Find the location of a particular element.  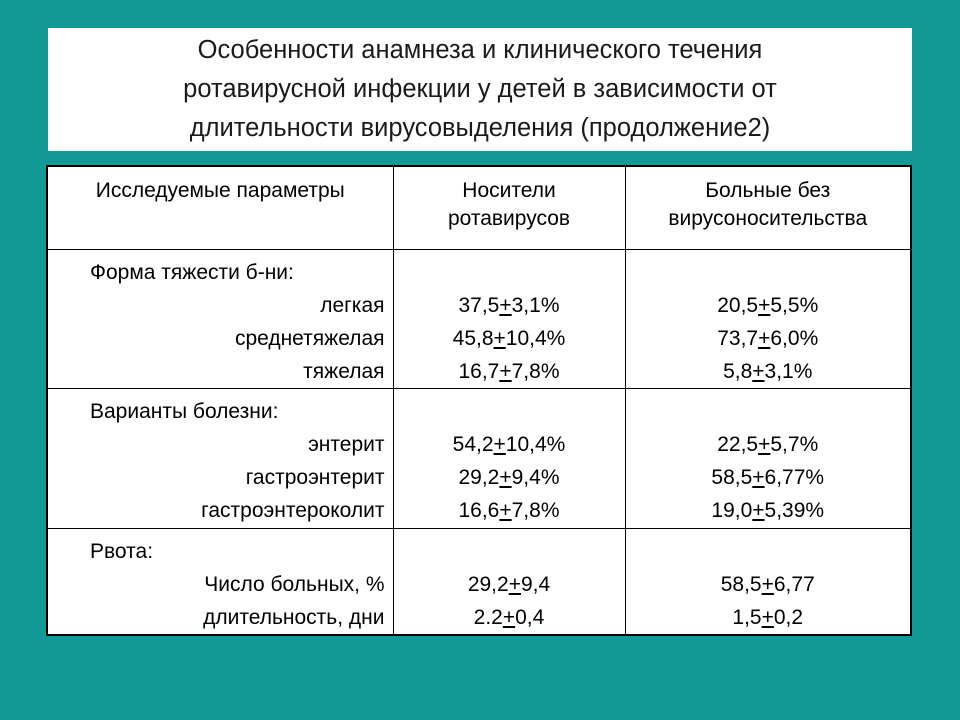

header-label: Исследуемые параметры is located at coordinates (220, 190).